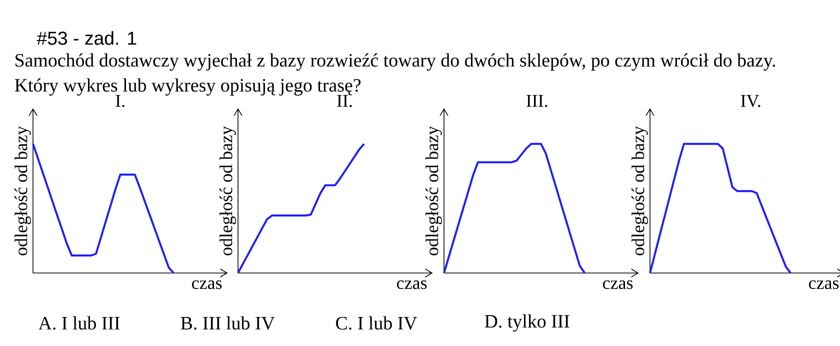  What do you see at coordinates (86, 38) in the screenshot?
I see `text: #53 - zad. 1` at bounding box center [86, 38].